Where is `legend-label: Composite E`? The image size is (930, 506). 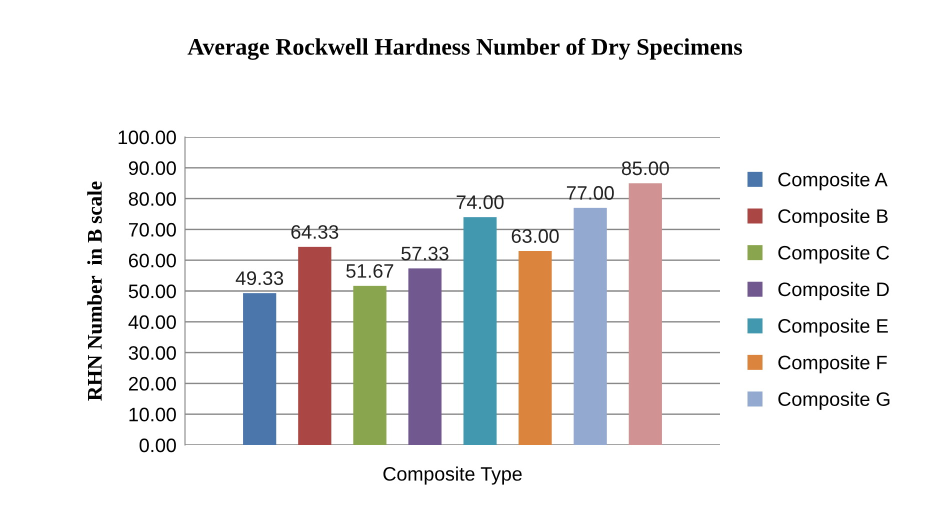 legend-label: Composite E is located at coordinates (833, 327).